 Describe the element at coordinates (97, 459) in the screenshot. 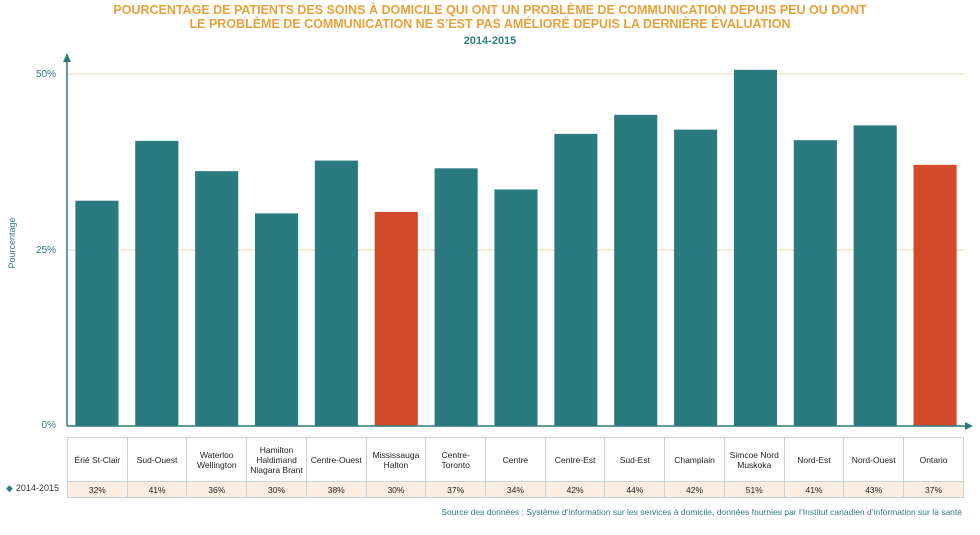

I see `category-label-0: Érié St-Clair` at that location.